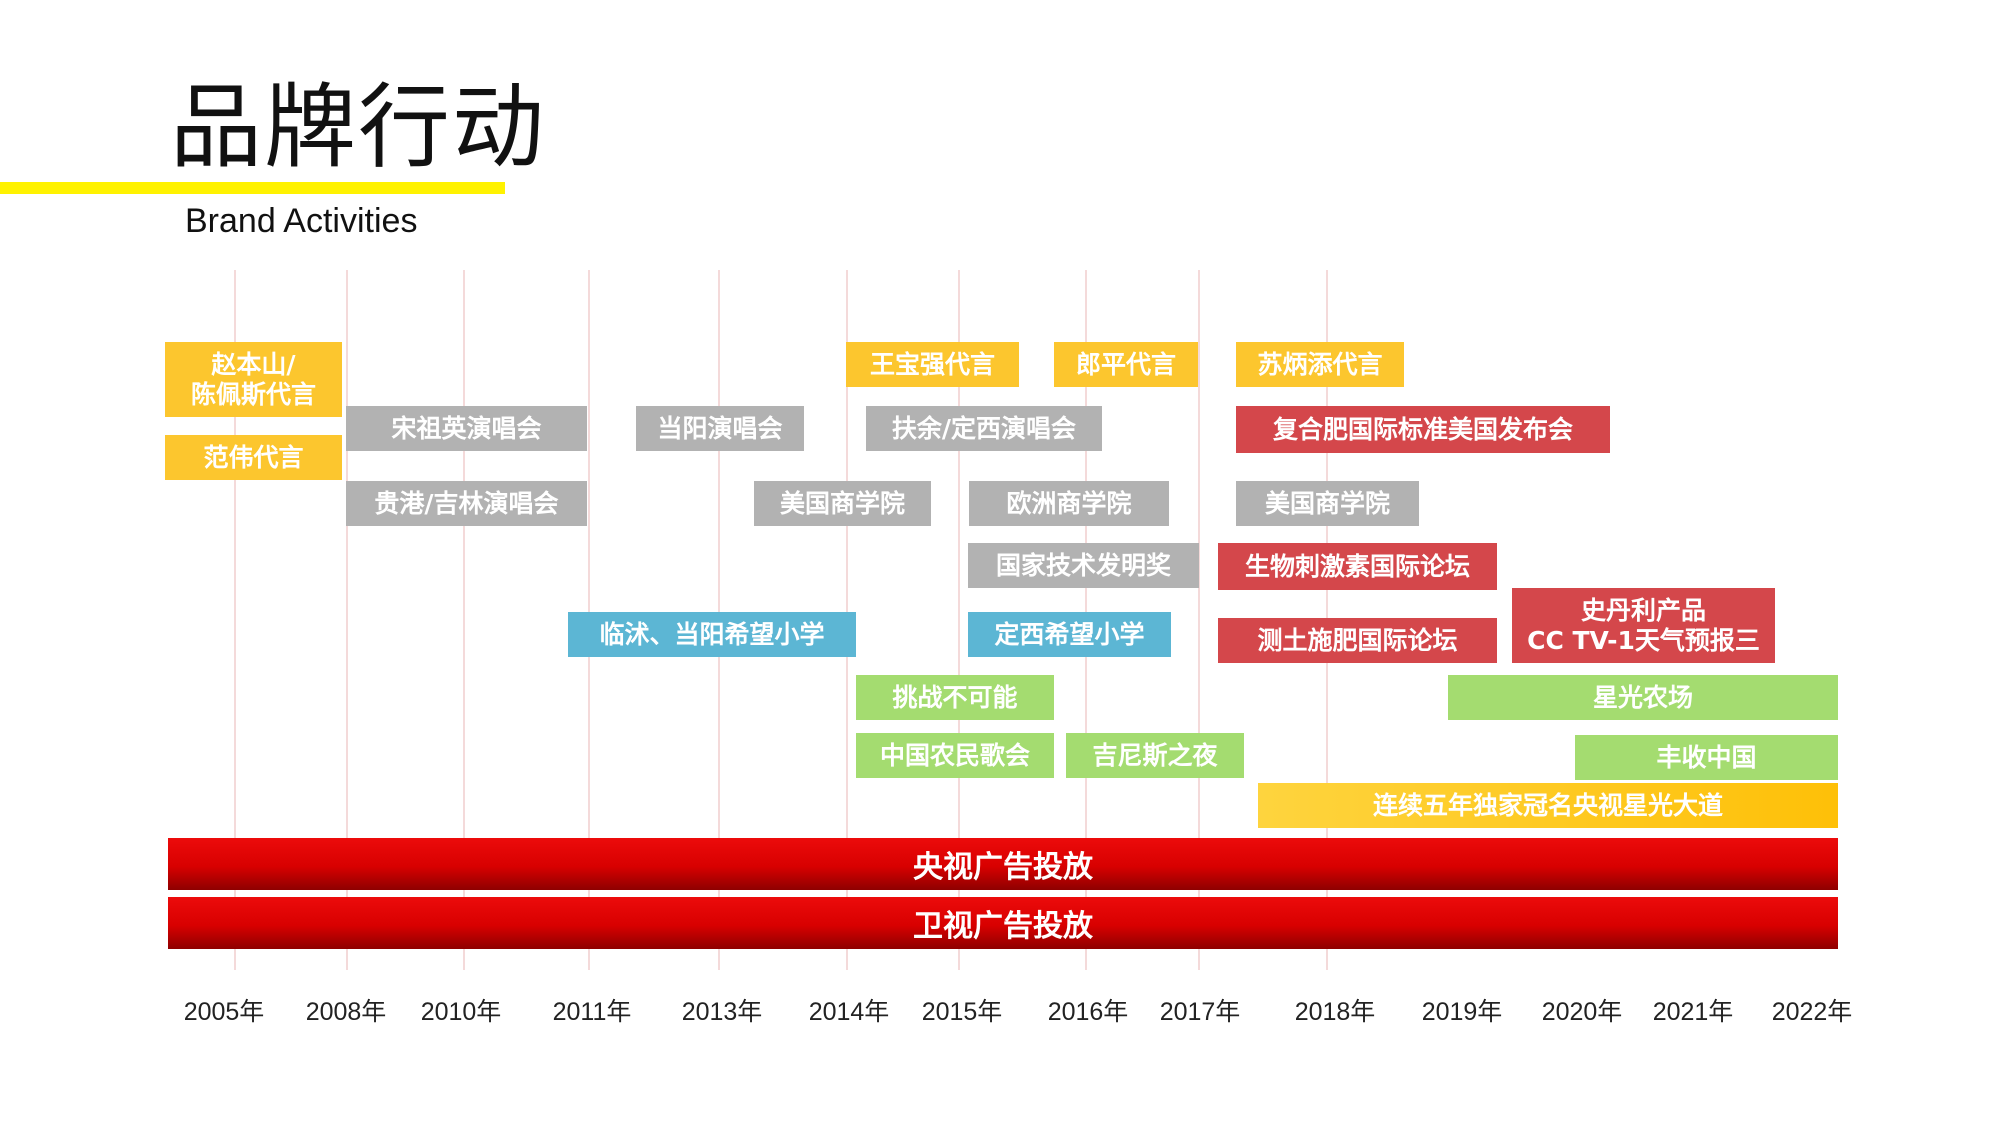 This screenshot has height=1125, width=2000. What do you see at coordinates (955, 697) in the screenshot?
I see `activity-challenge: 挑战不可能` at bounding box center [955, 697].